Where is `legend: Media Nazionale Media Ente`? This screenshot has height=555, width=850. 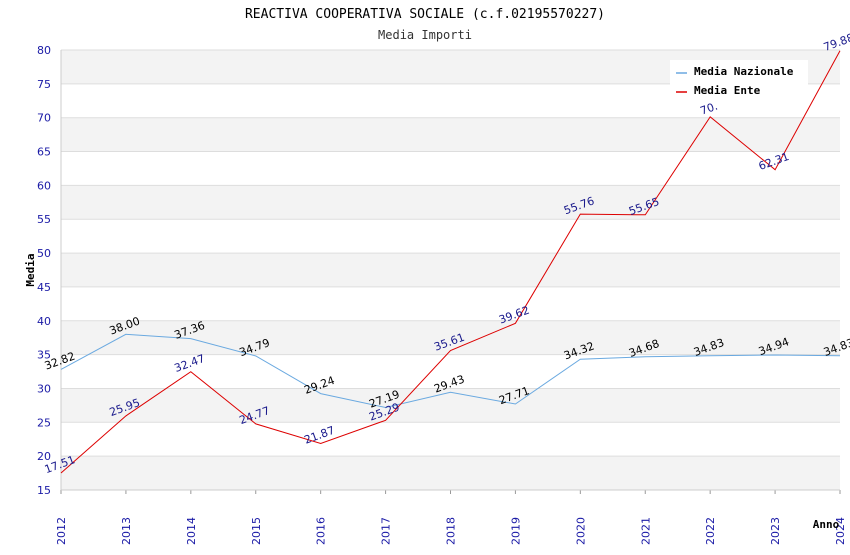 legend: Media Nazionale Media Ente is located at coordinates (739, 81).